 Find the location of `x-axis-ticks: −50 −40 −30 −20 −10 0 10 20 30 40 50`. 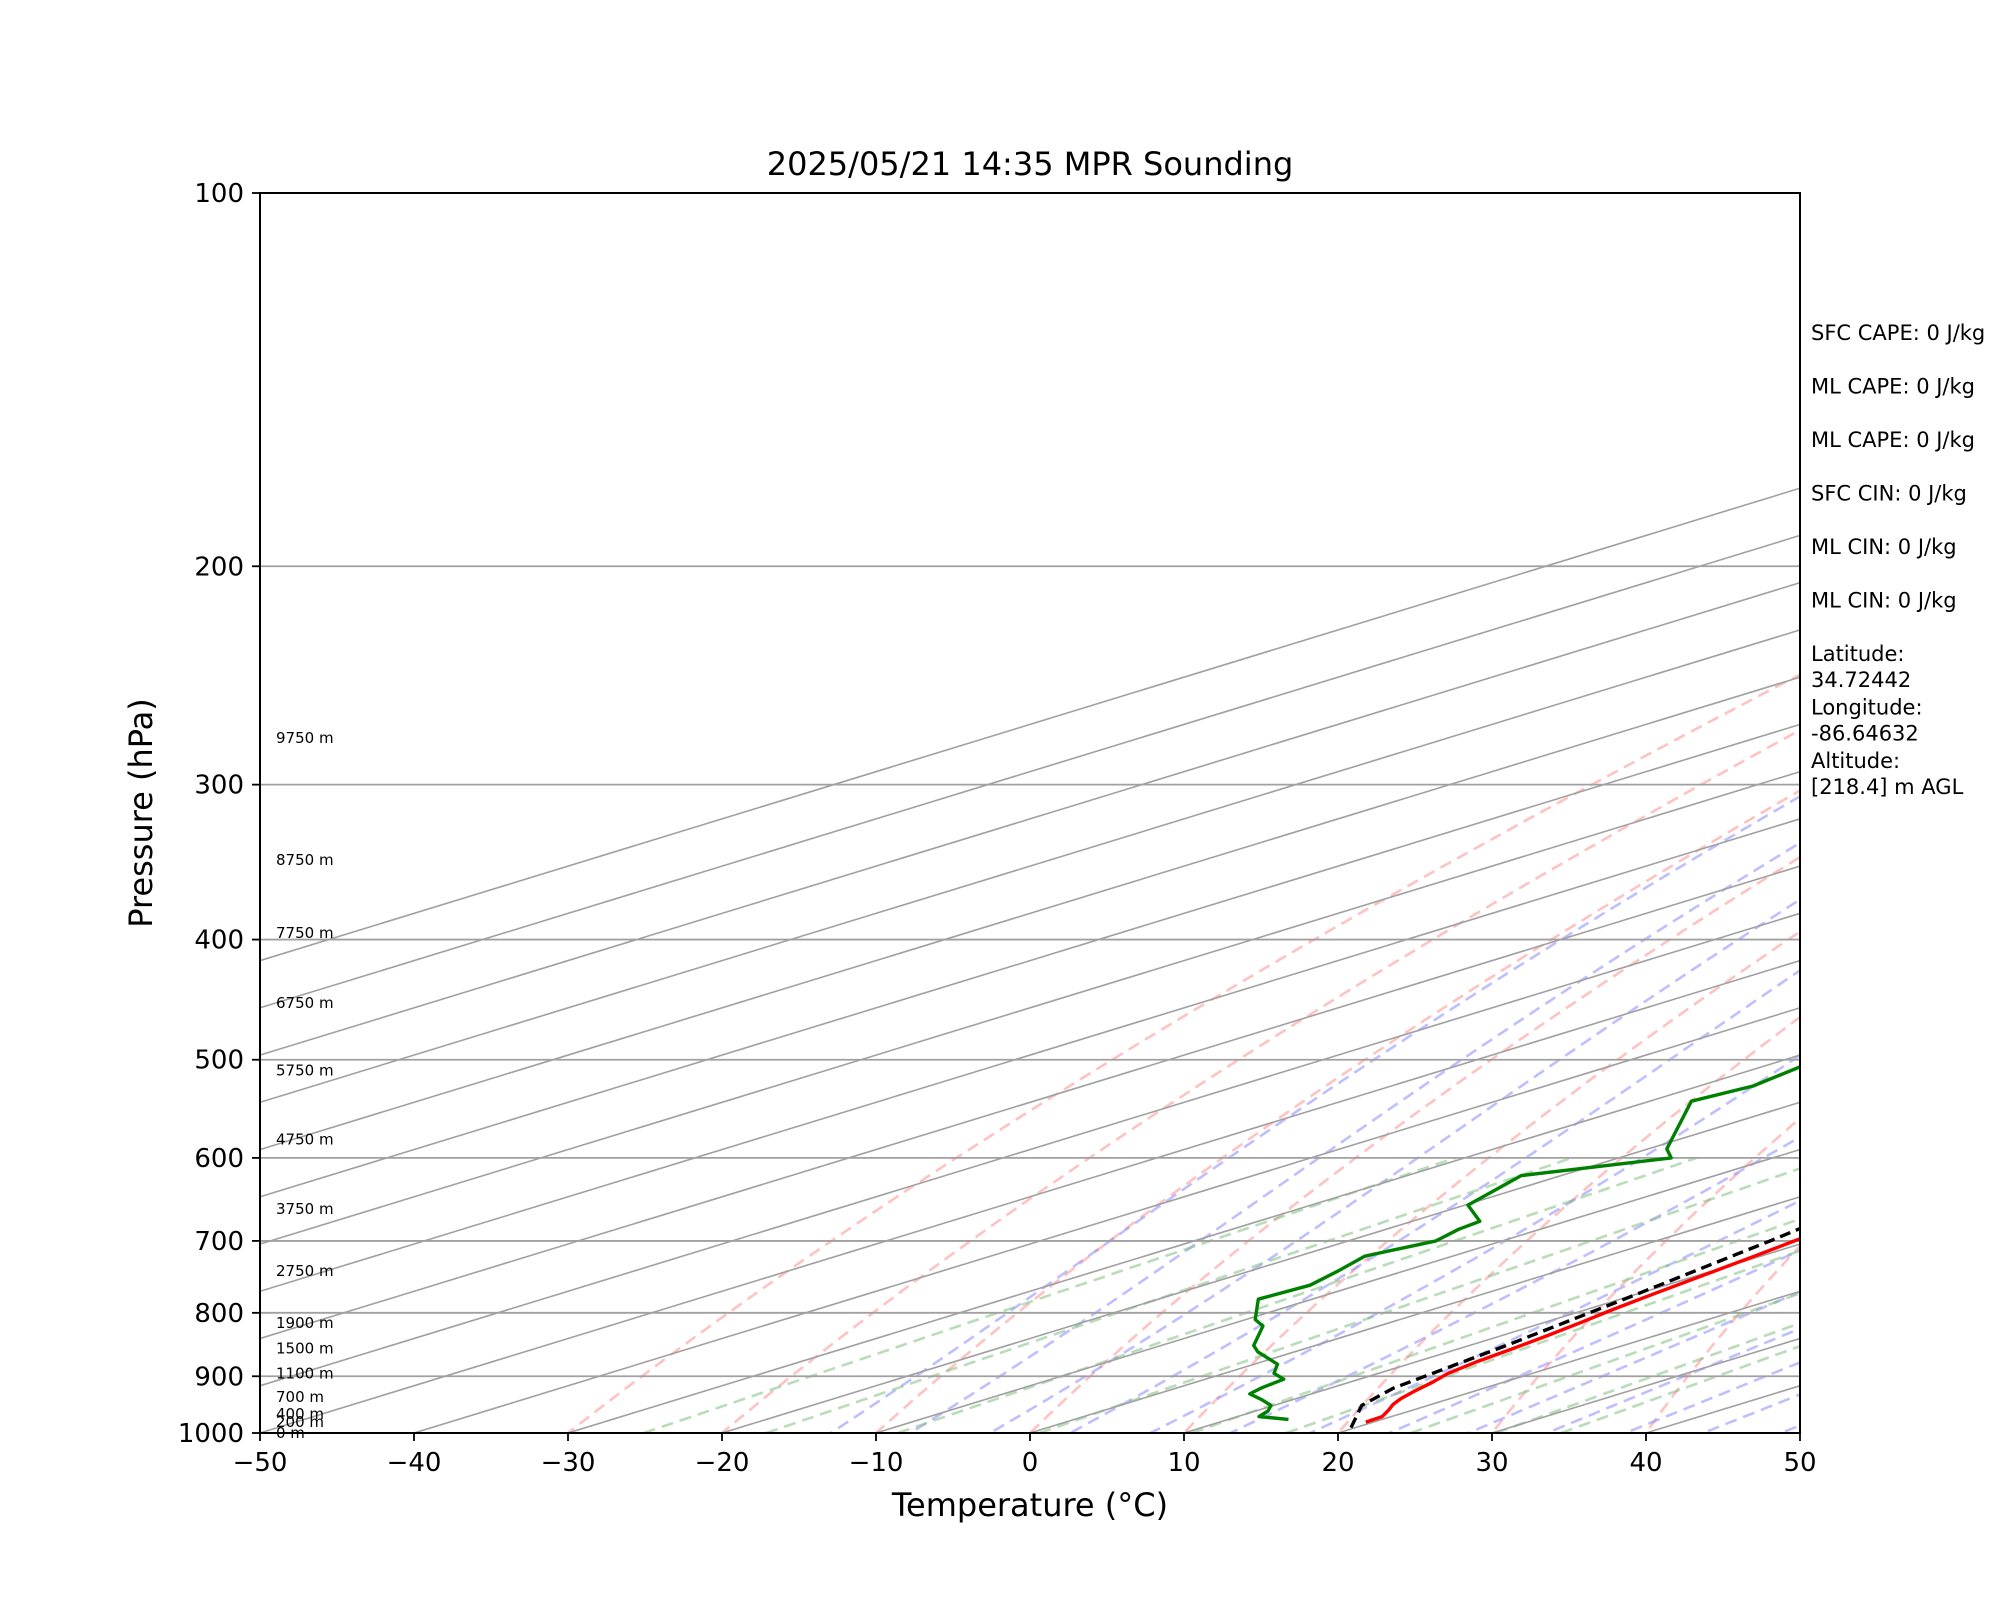

x-axis-ticks: −50 −40 −30 −20 −10 0 10 20 30 40 50 is located at coordinates (1025, 1455).